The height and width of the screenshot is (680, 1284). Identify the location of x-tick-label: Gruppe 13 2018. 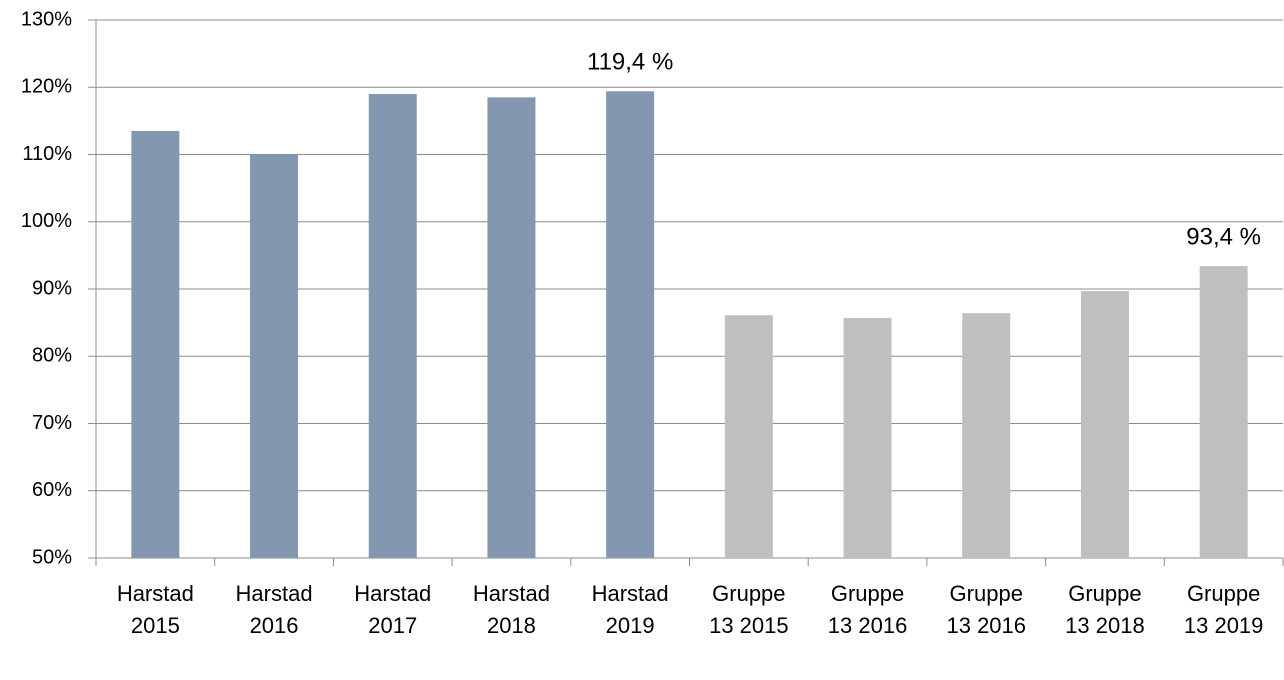
(1105, 609).